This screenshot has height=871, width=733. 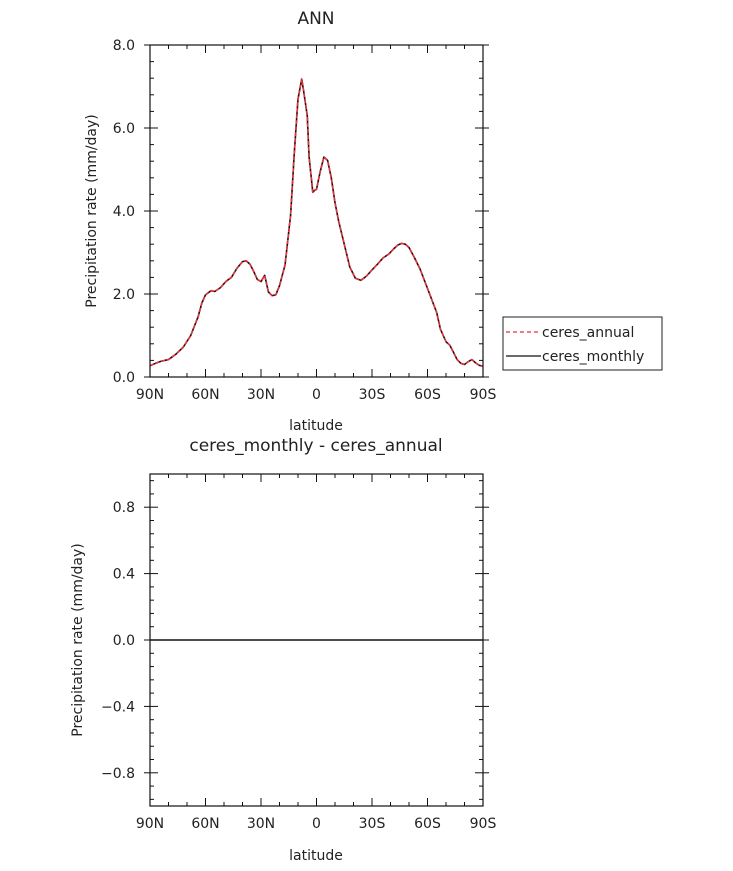 What do you see at coordinates (118, 707) in the screenshot?
I see `y-tick-label: −0.4` at bounding box center [118, 707].